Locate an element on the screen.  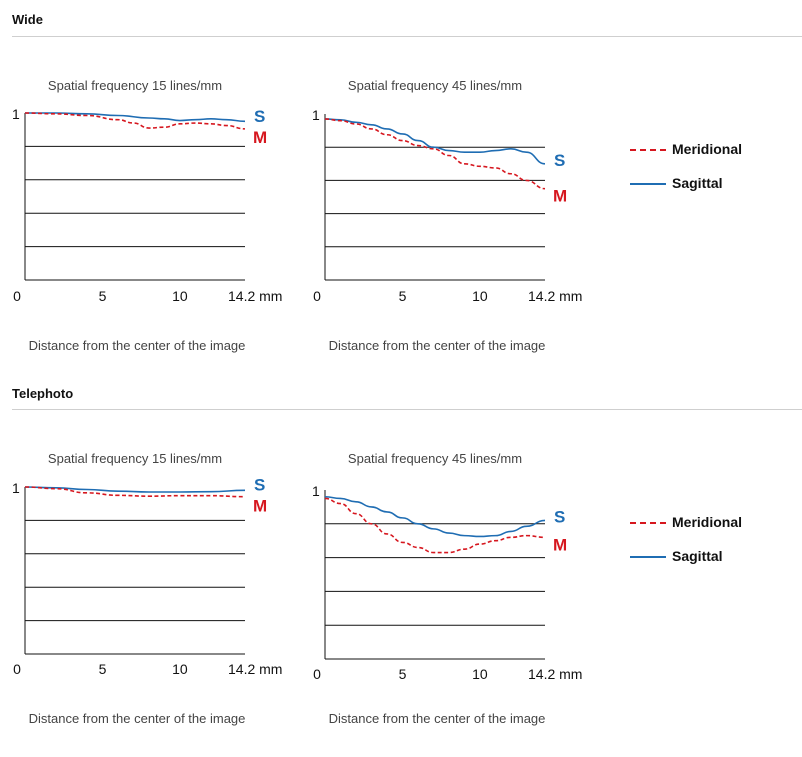
section-title-wide: Wide is located at coordinates (27, 19).